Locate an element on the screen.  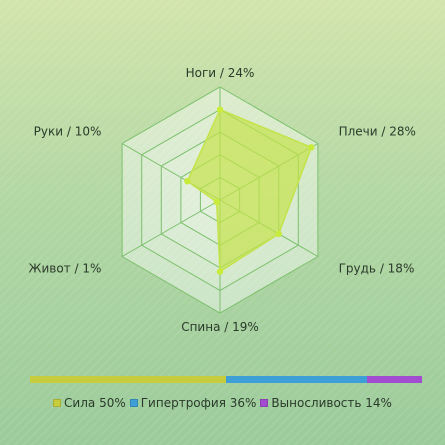
distribution-bar is located at coordinates (226, 379).